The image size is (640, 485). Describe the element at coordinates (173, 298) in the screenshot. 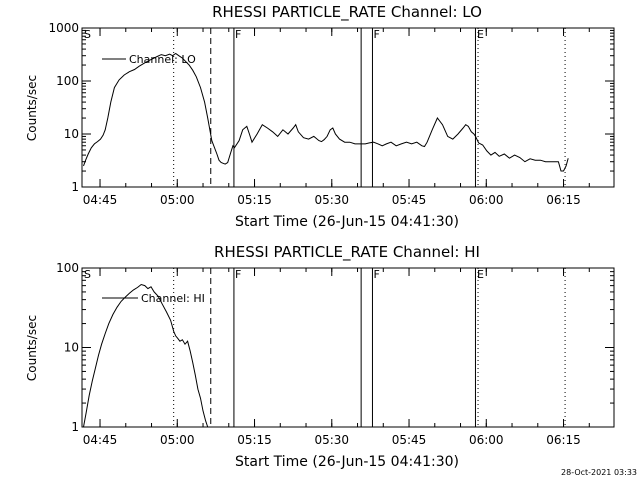

I see `legend-label: Channel: HI` at that location.